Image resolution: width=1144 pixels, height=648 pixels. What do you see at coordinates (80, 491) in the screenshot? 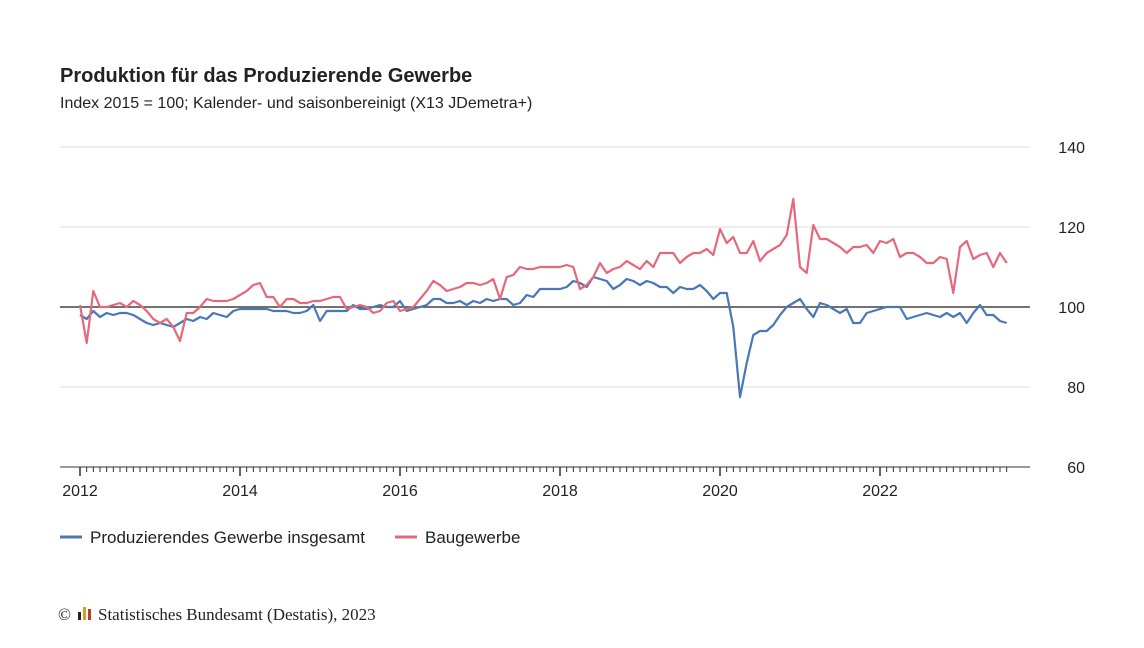
I see `x-tick-label: 2012` at bounding box center [80, 491].